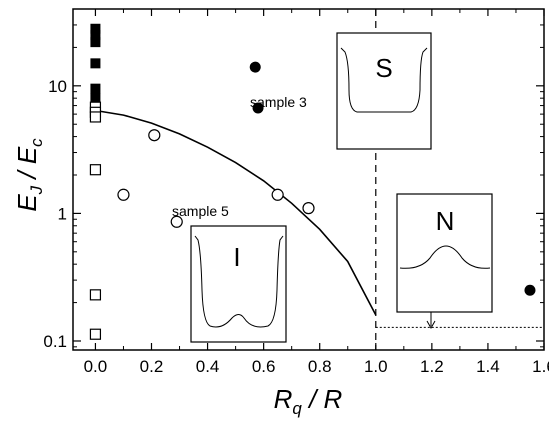 This screenshot has height=421, width=549. I want to click on y-tick-label: 1, so click(62, 213).